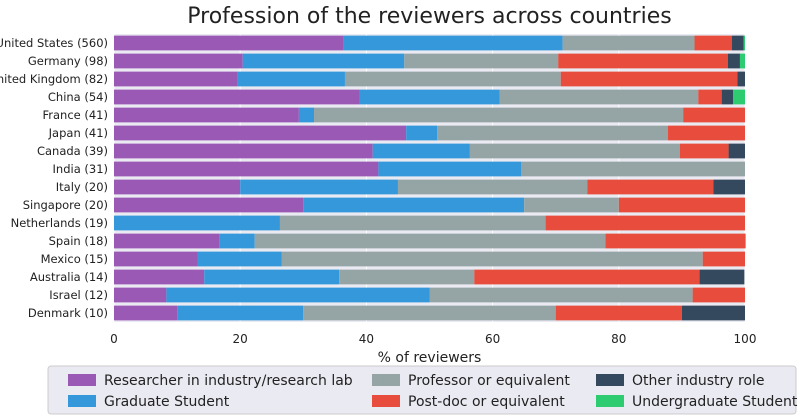 The image size is (800, 420). I want to click on y-tick-label: Denmark (10), so click(68, 313).